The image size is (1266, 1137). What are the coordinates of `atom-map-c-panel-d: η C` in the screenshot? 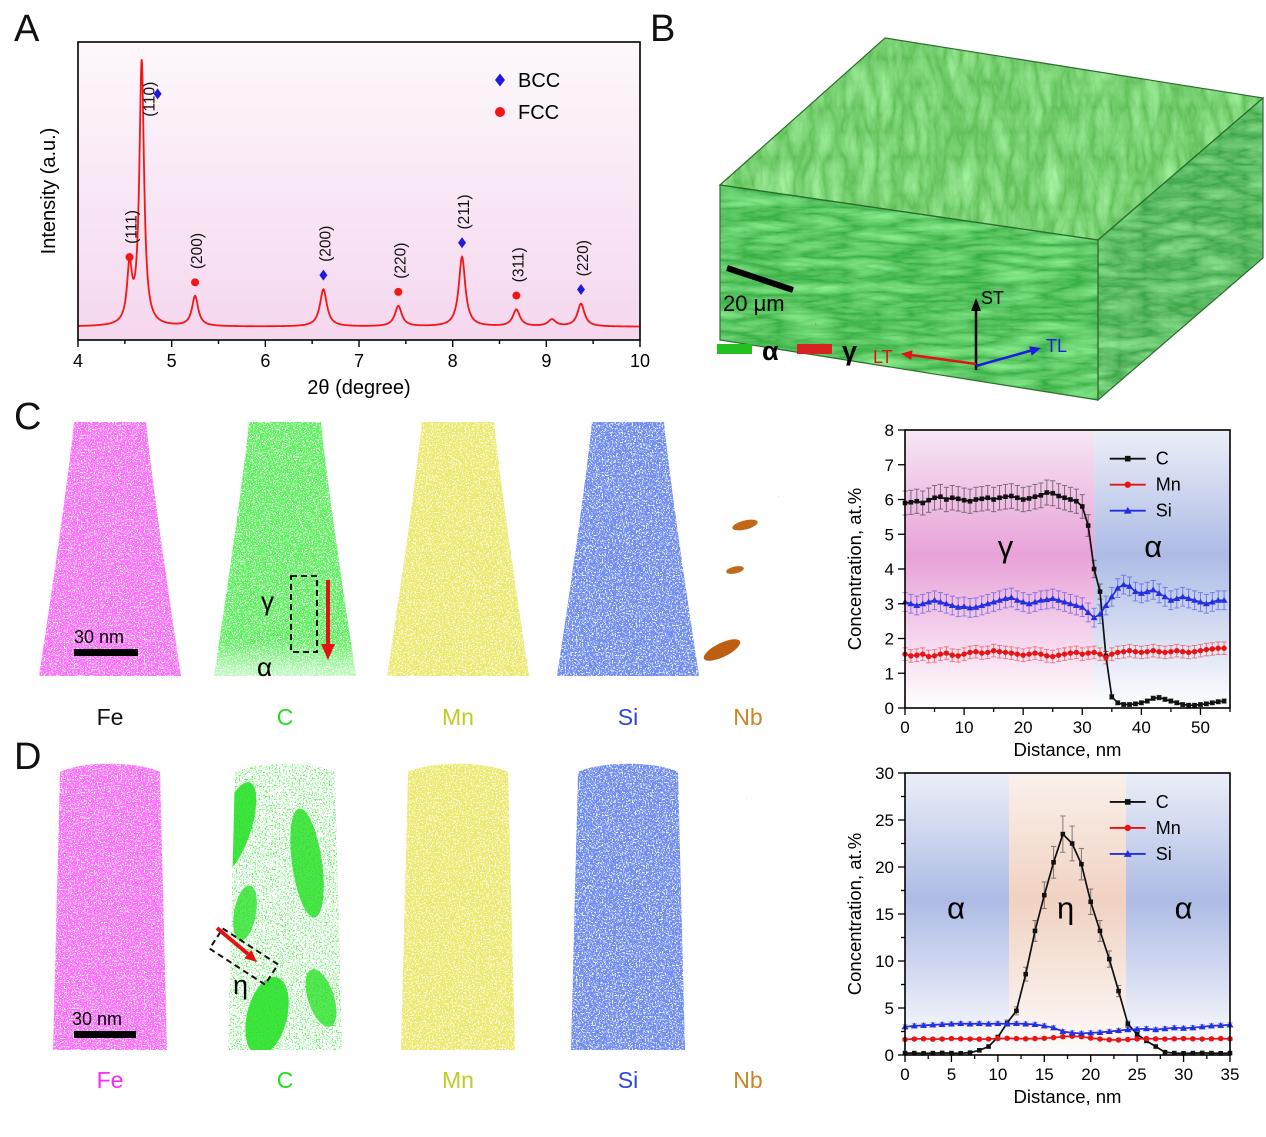 It's located at (285, 926).